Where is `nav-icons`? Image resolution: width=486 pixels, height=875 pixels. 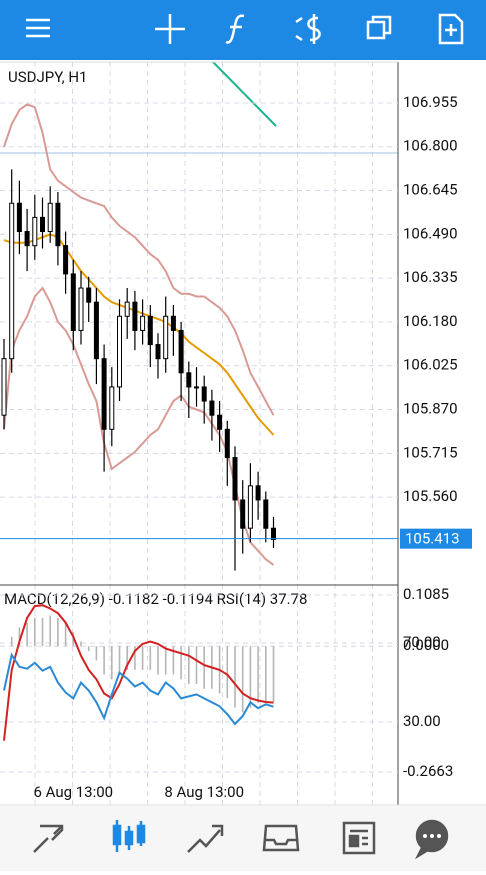
nav-icons is located at coordinates (241, 839).